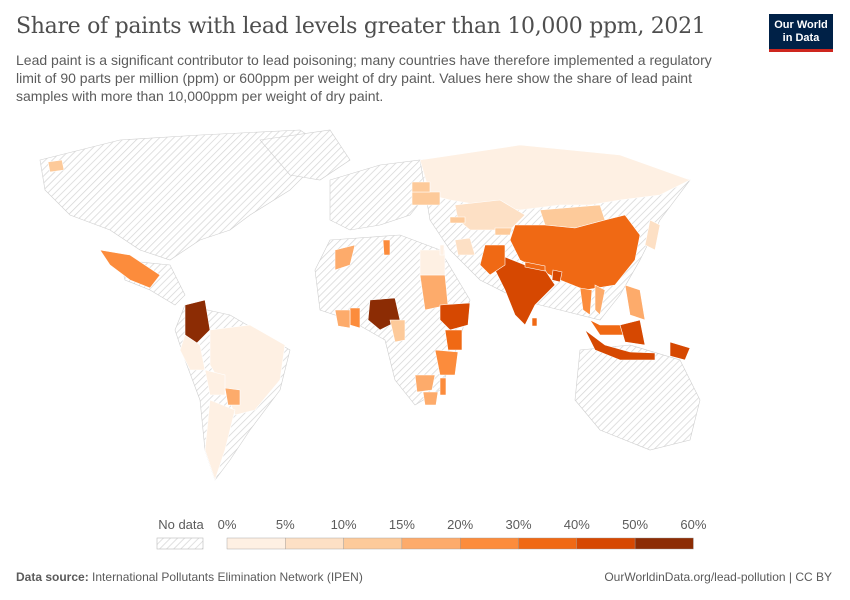 This screenshot has height=600, width=850. I want to click on owid-logo: Our World in Data, so click(801, 33).